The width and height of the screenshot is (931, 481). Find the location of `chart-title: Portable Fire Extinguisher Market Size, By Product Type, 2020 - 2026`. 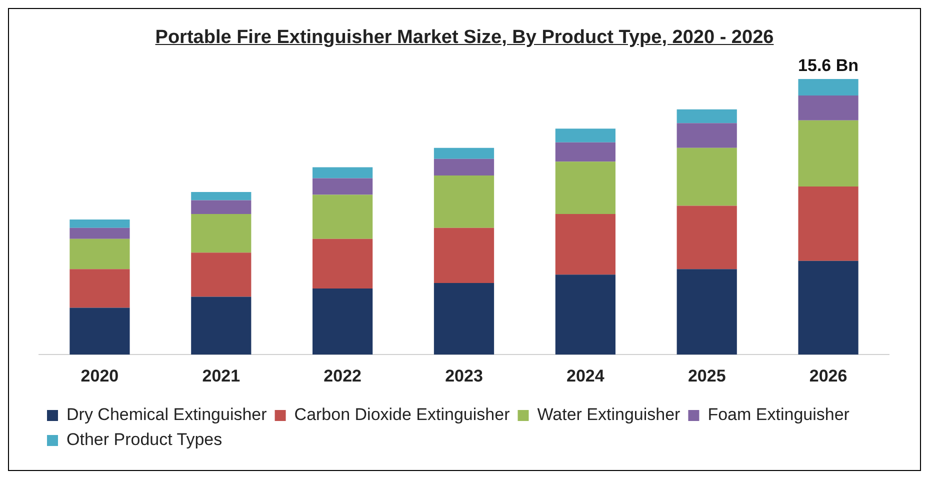

chart-title: Portable Fire Extinguisher Market Size, By Product Type, 2020 - 2026 is located at coordinates (464, 38).